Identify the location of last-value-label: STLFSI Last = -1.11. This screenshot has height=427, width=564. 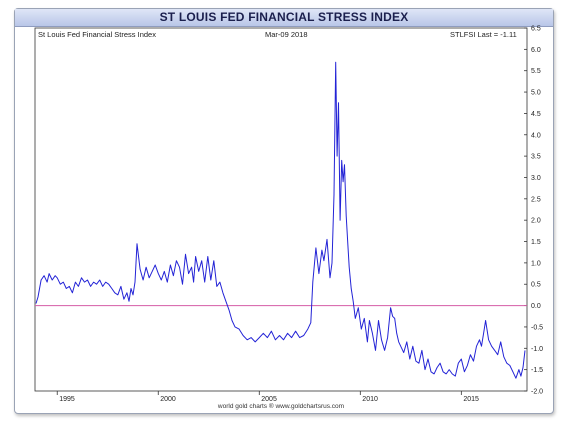
(483, 34).